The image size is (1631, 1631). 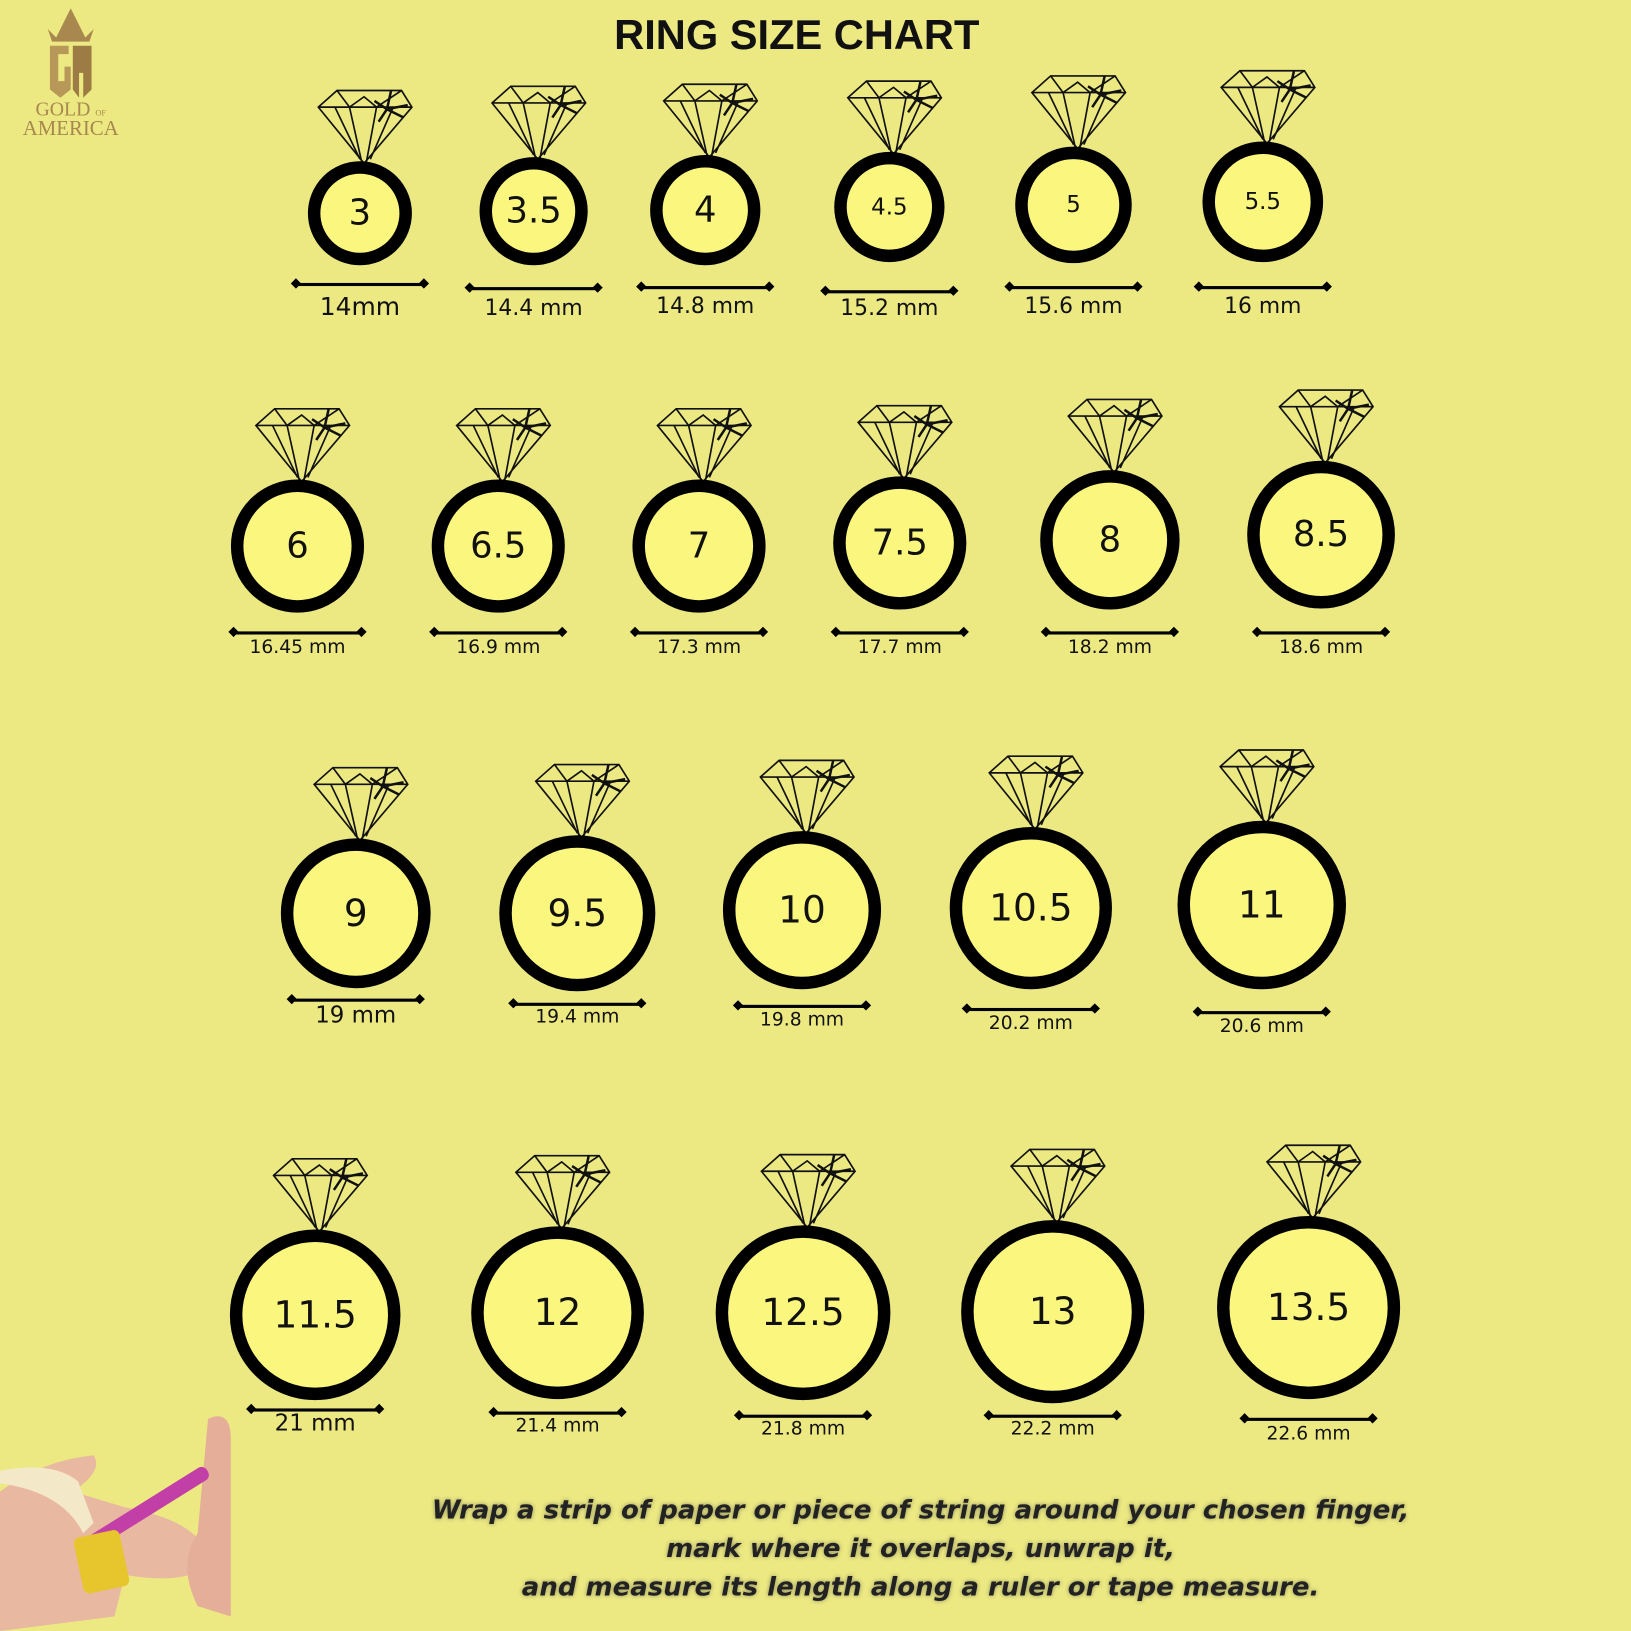 I want to click on ring-size-label: 5.5, so click(x=1263, y=201).